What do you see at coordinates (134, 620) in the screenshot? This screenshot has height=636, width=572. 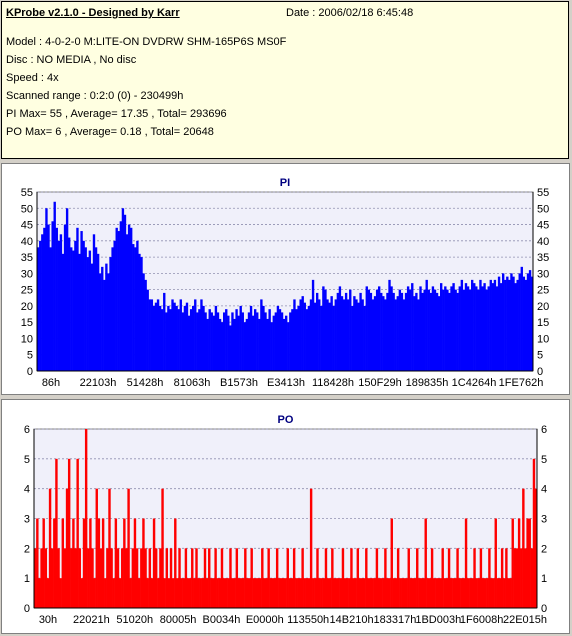 I see `po-x-tick-label: 51020h` at bounding box center [134, 620].